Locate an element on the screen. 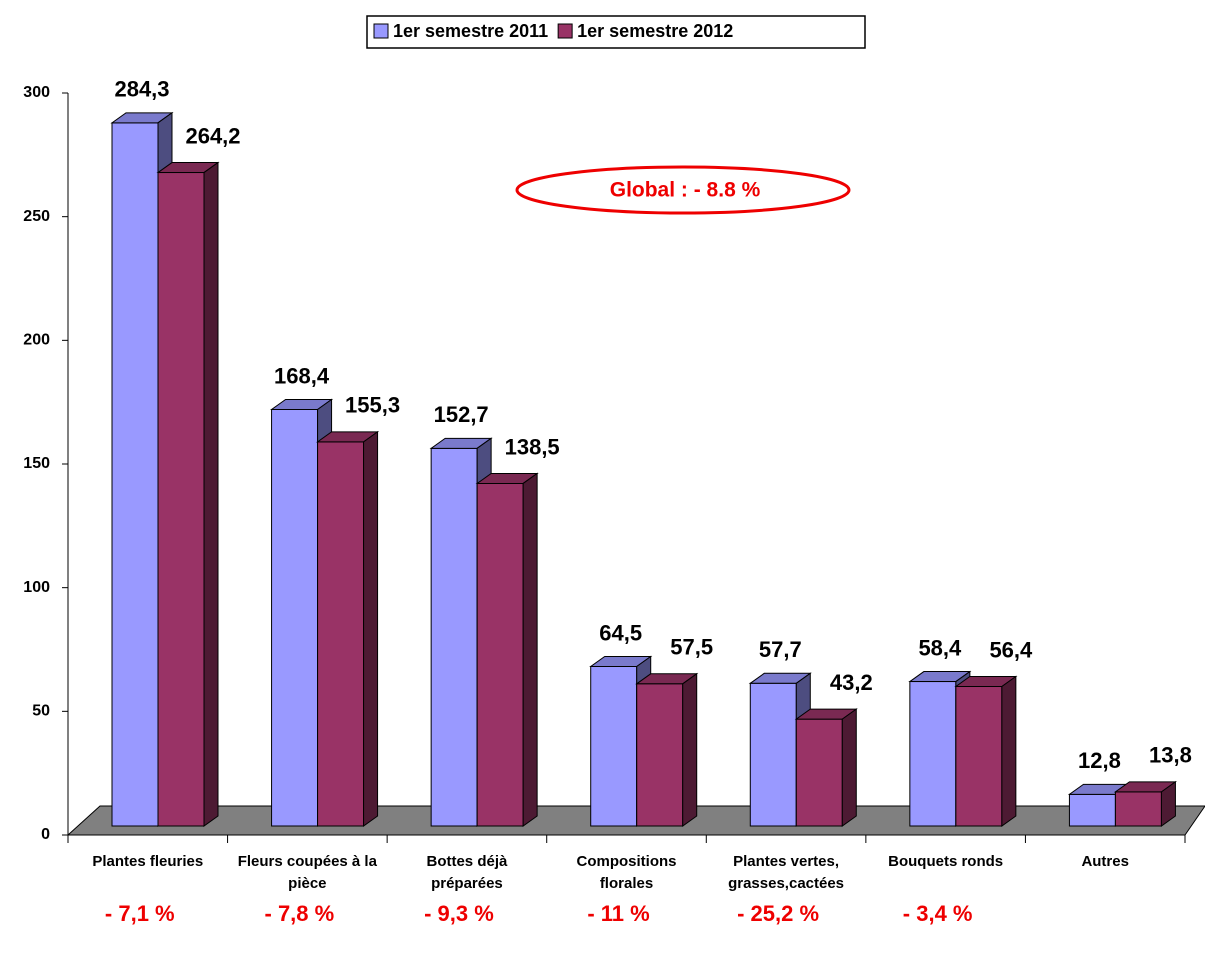 This screenshot has height=955, width=1205. value-label: 138,5 is located at coordinates (532, 446).